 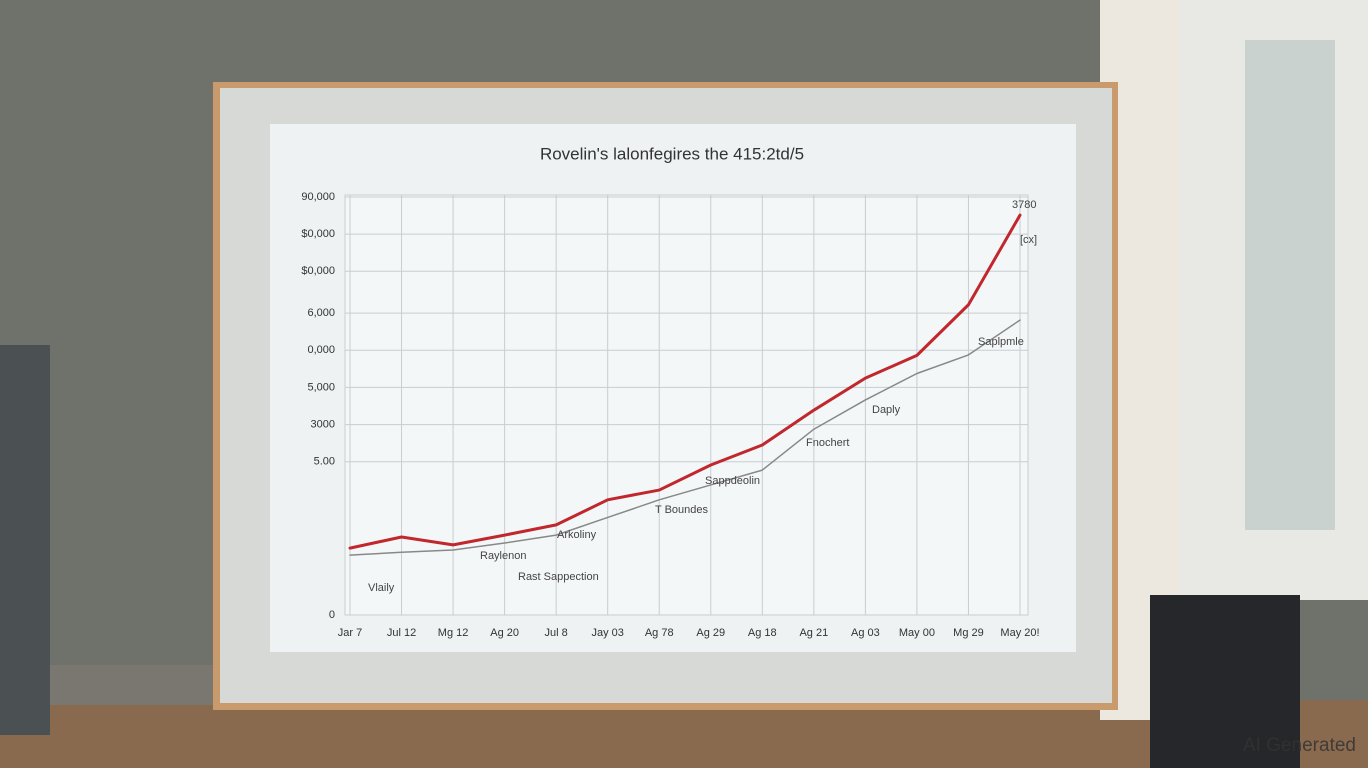 What do you see at coordinates (1028, 240) in the screenshot?
I see `annotation: [cx]` at bounding box center [1028, 240].